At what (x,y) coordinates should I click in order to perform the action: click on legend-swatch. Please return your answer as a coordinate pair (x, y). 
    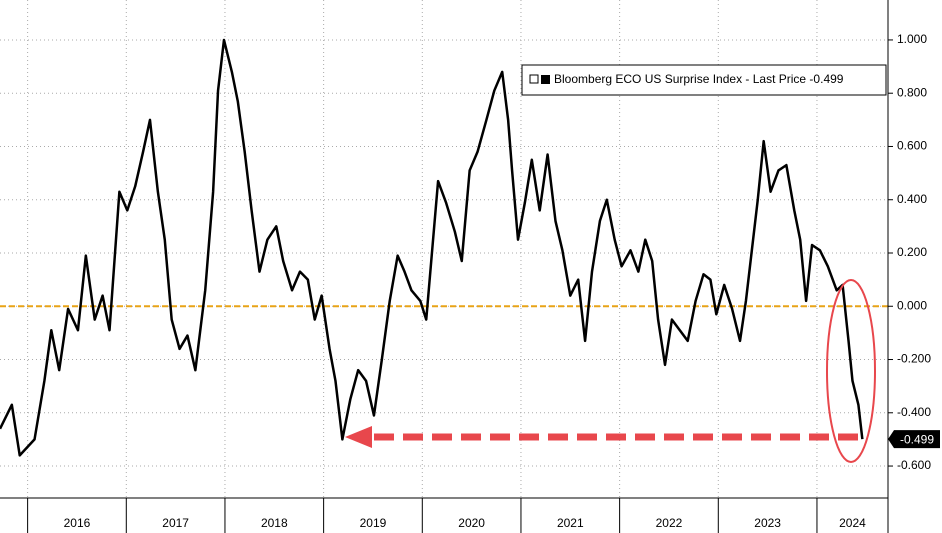
    Looking at the image, I should click on (545, 79).